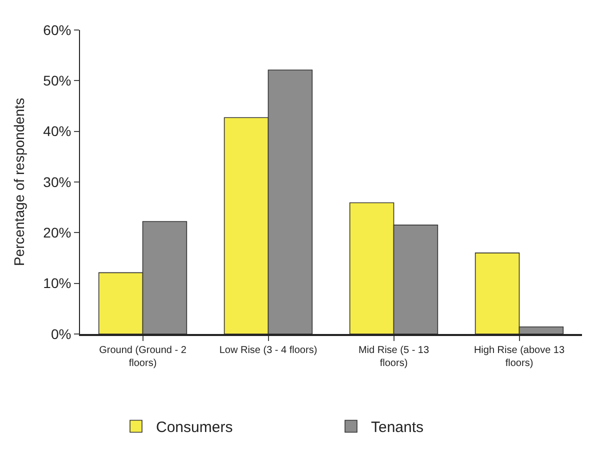  What do you see at coordinates (397, 427) in the screenshot?
I see `legend-label: Tenants` at bounding box center [397, 427].